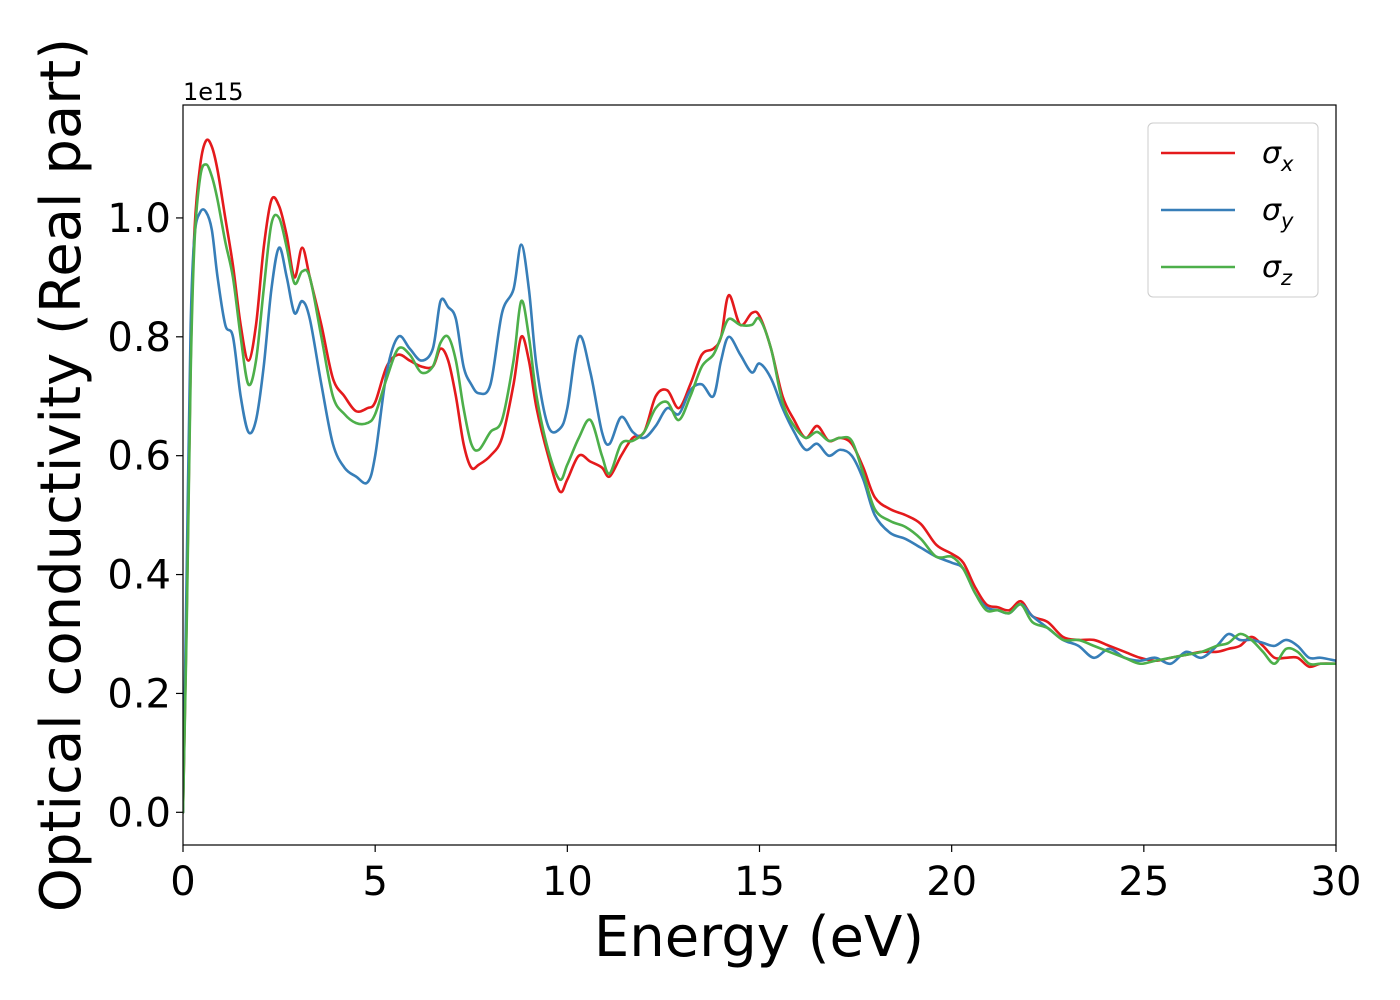  I want to click on x-tick-label: 5, so click(374, 882).